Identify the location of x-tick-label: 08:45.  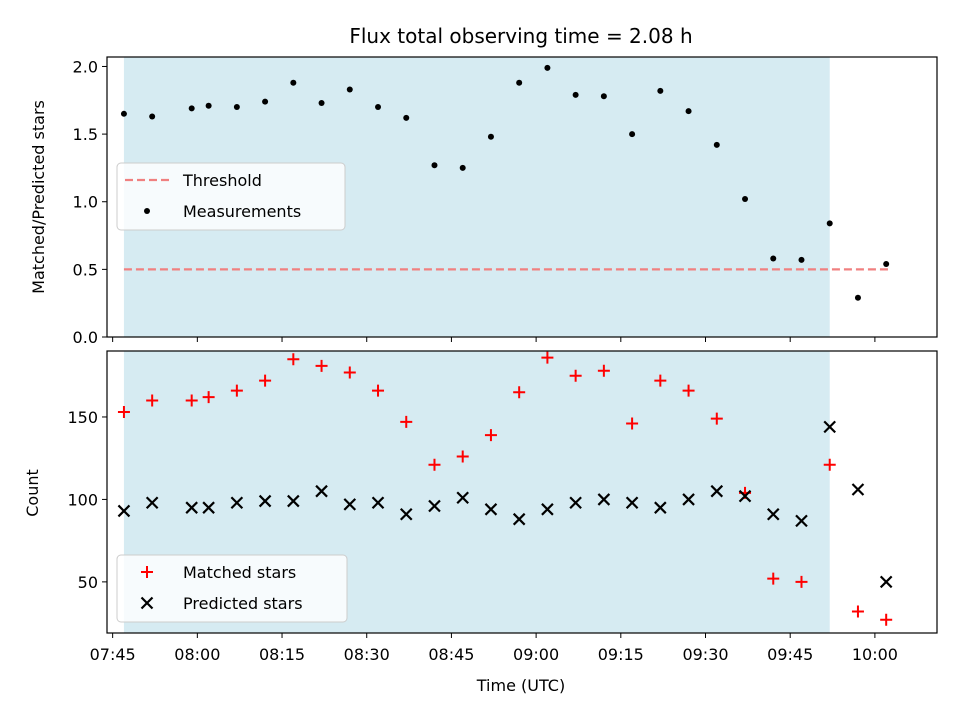
(451, 654).